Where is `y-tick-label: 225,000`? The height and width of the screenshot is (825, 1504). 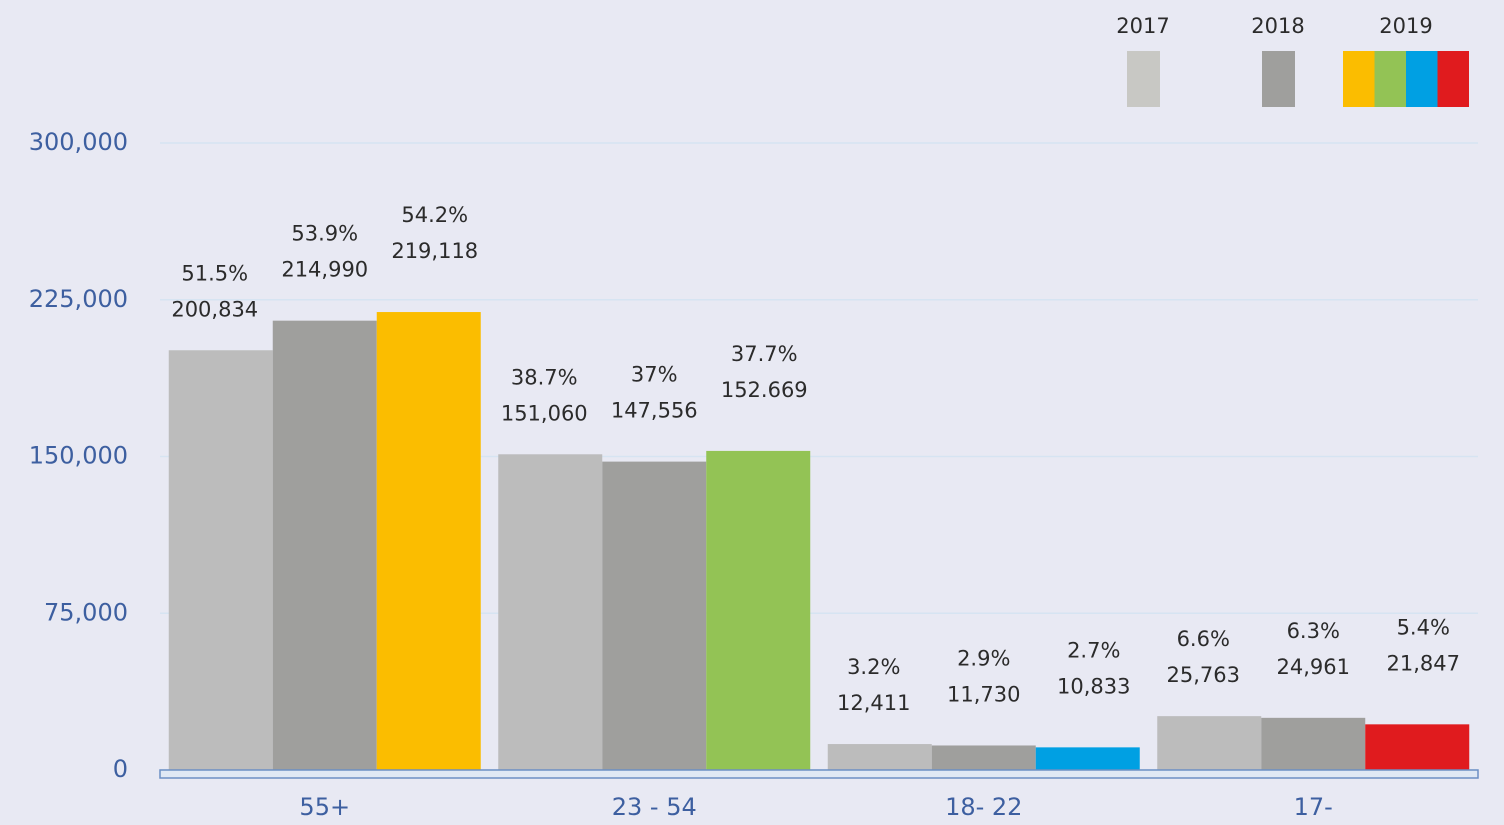 y-tick-label: 225,000 is located at coordinates (78, 299).